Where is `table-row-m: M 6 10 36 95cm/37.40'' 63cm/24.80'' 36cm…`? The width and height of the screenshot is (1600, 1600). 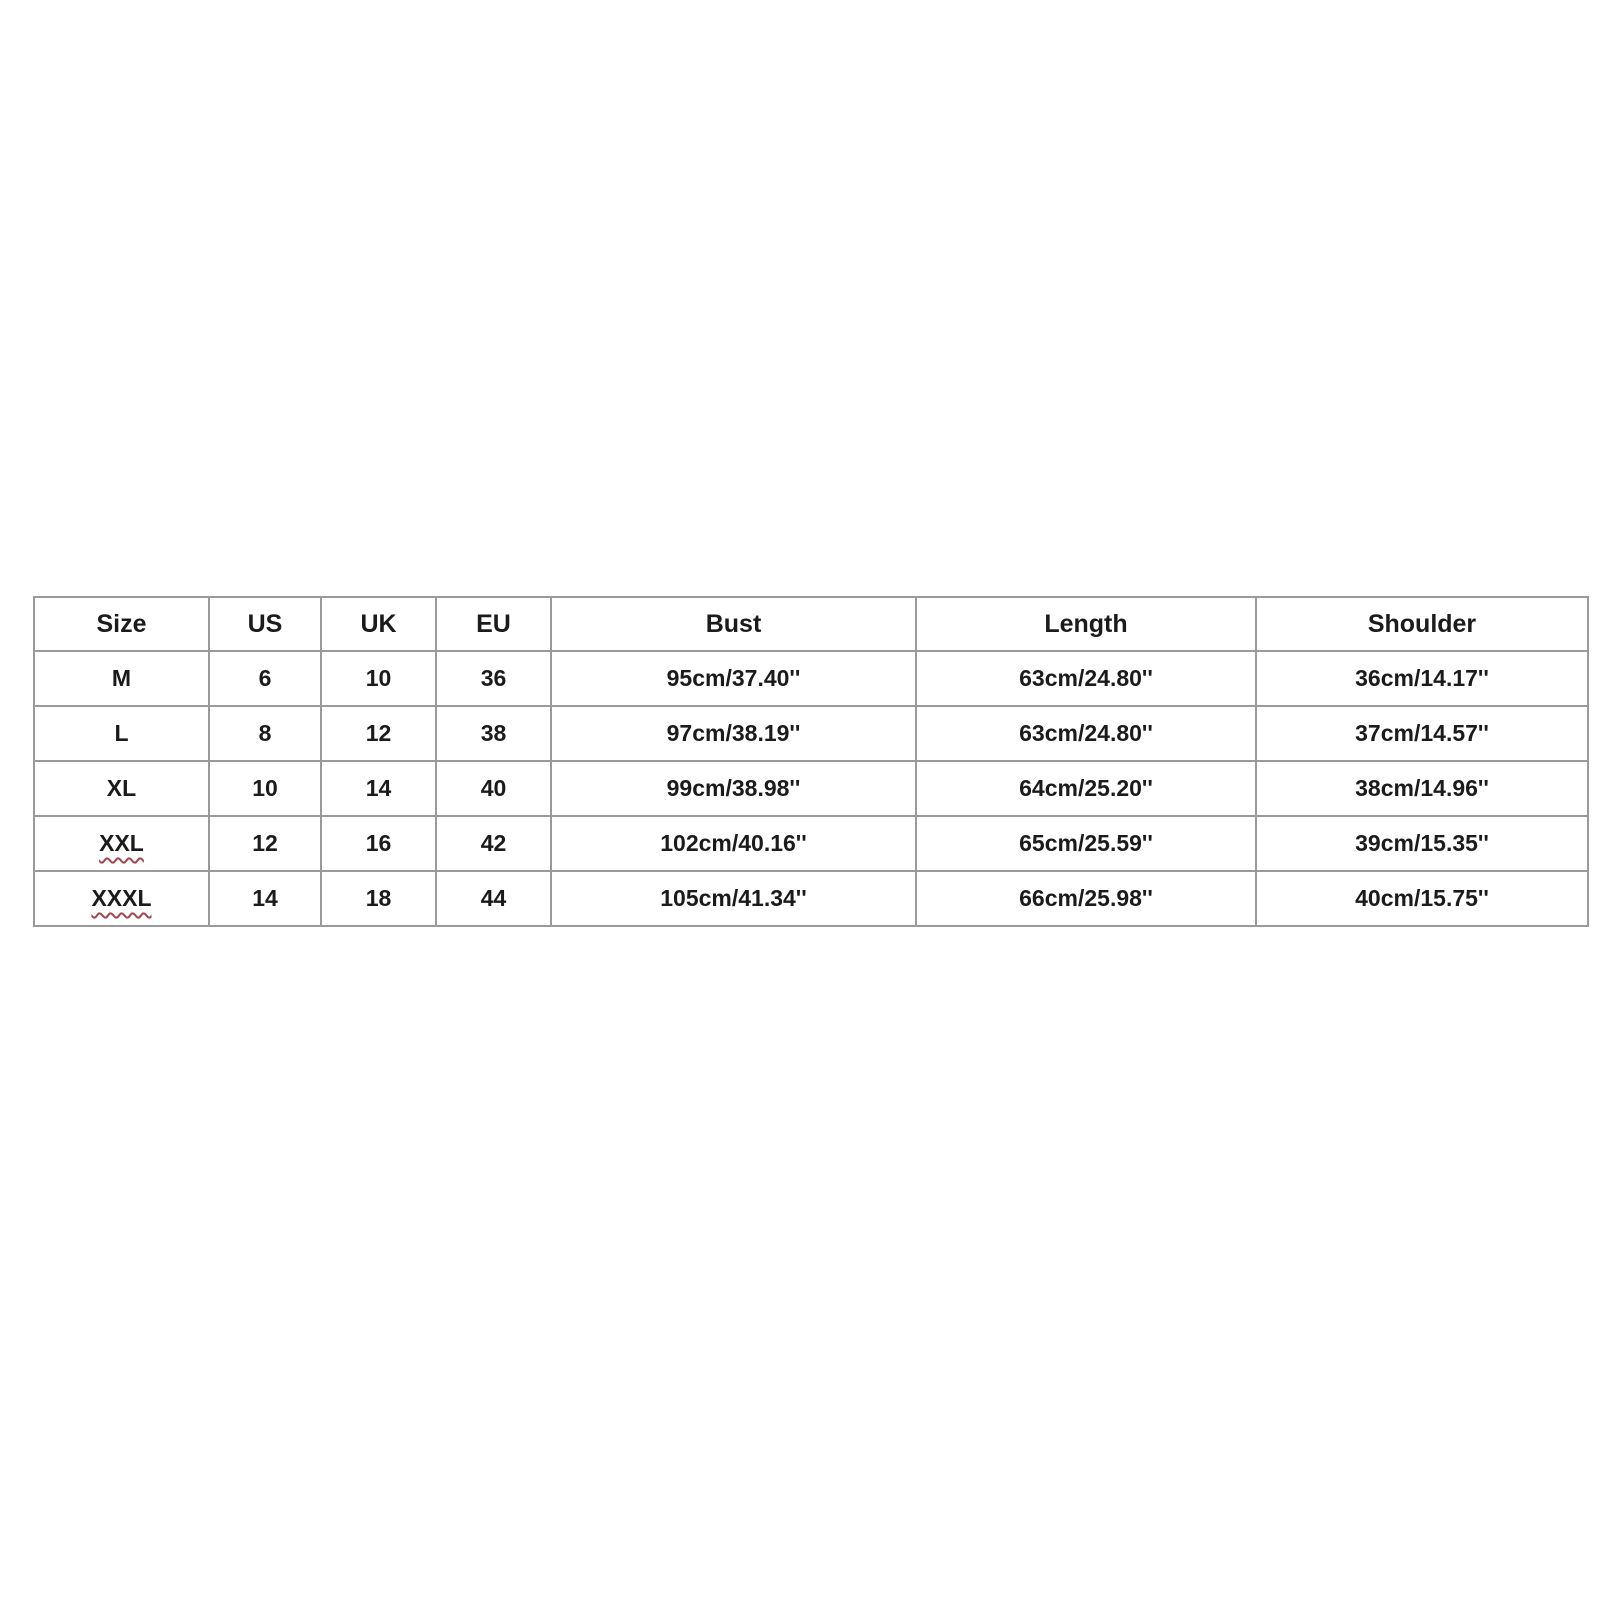
table-row-m: M 6 10 36 95cm/37.40'' 63cm/24.80'' 36cm… is located at coordinates (811, 678).